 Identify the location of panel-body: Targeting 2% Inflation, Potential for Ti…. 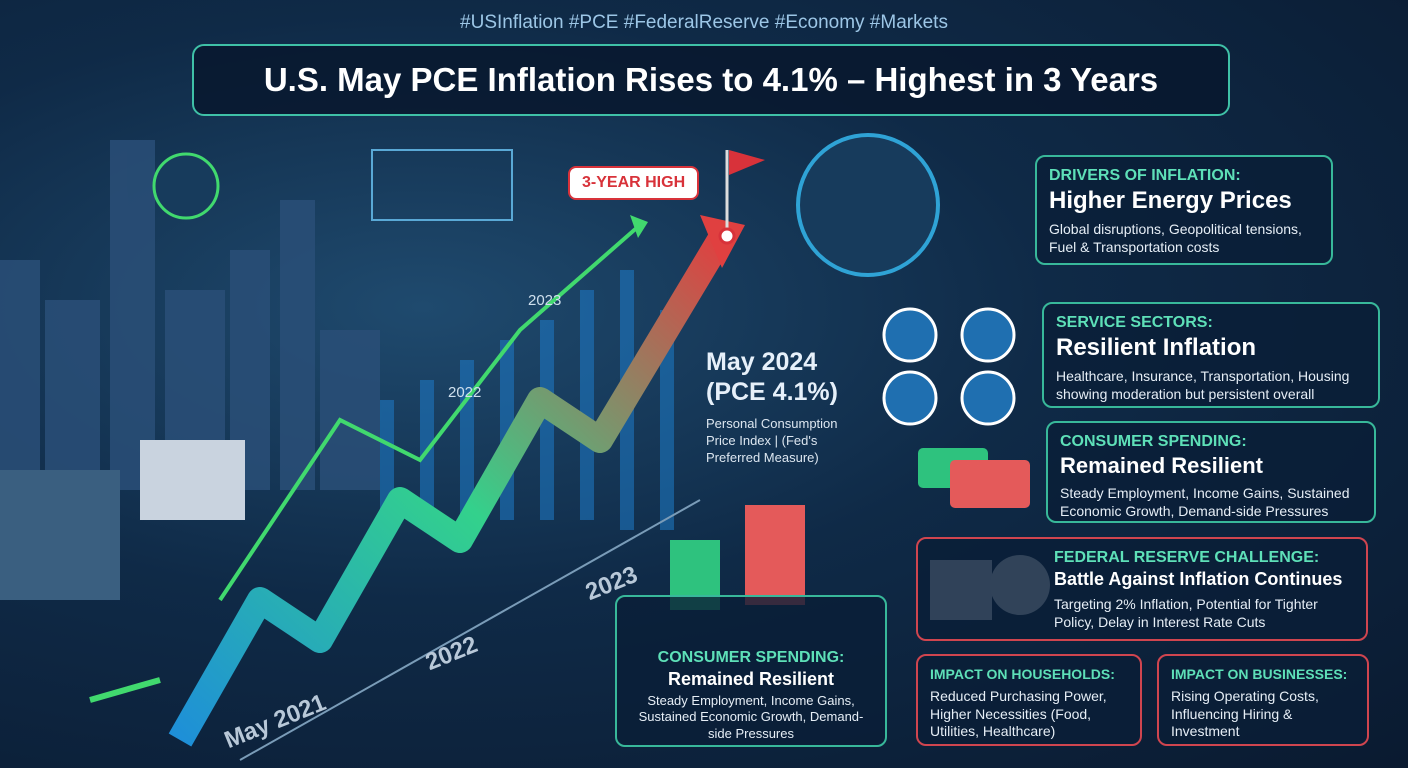
(1186, 613).